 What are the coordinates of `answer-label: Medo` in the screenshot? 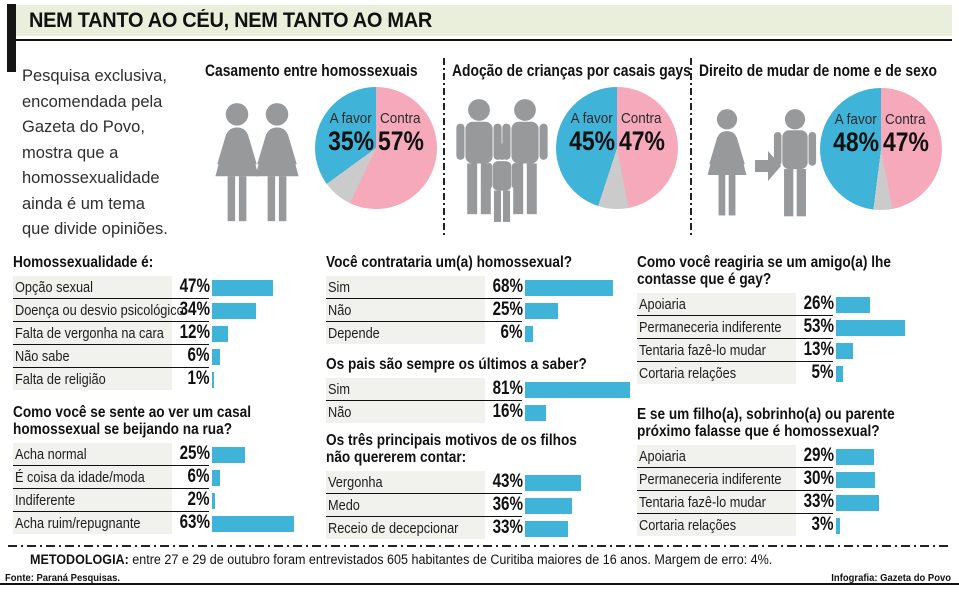 It's located at (405, 505).